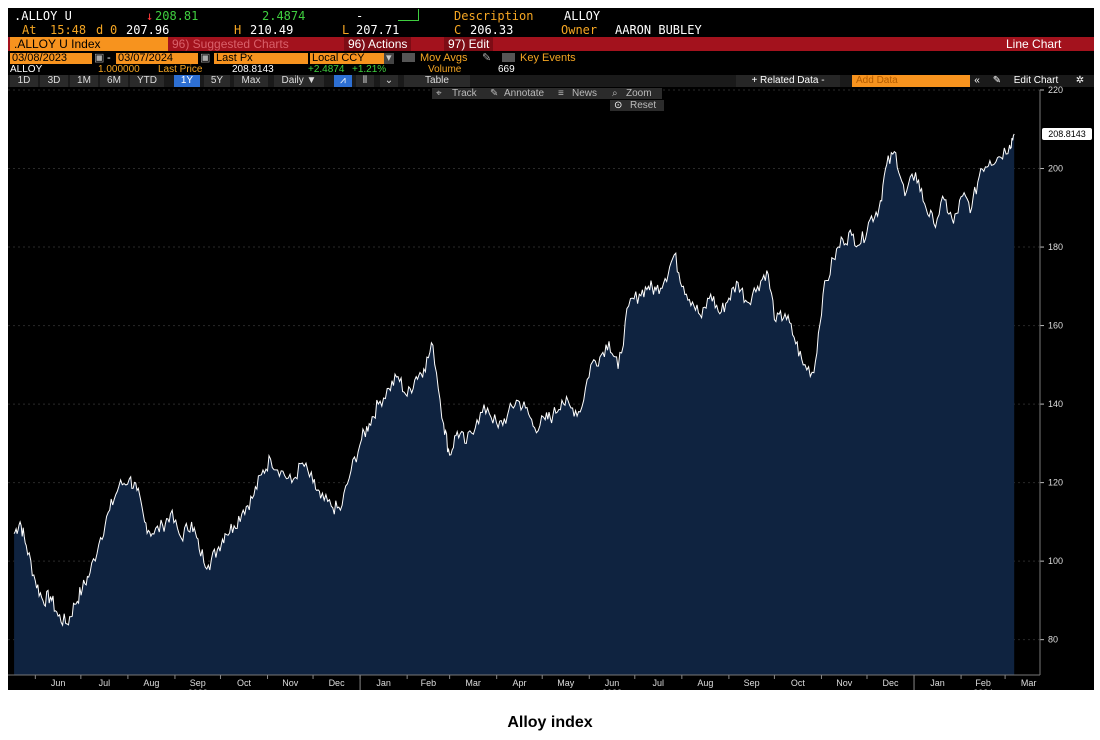  Describe the element at coordinates (439, 93) in the screenshot. I see `crosshair-icon: ⌖` at that location.